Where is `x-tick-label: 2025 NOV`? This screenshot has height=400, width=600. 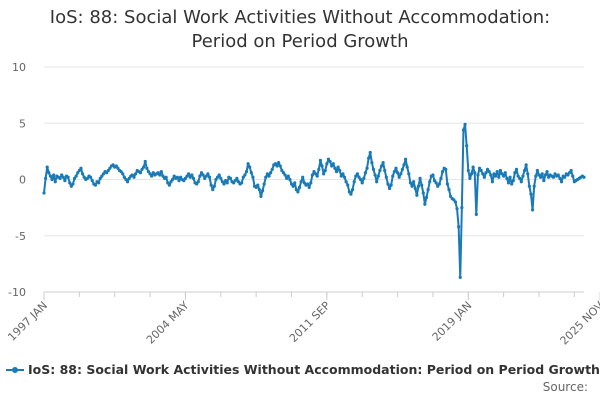 x-tick-label: 2025 NOV is located at coordinates (579, 323).